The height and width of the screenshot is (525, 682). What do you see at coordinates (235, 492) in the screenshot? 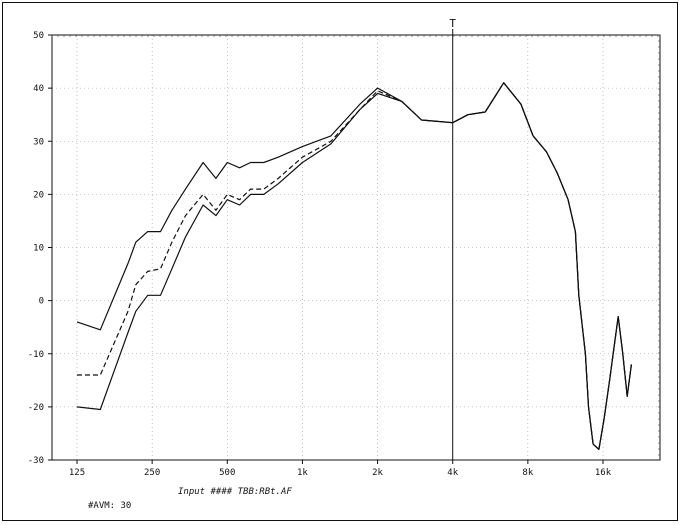
I see `input-caption: Input #### TBB:RBt.AF` at bounding box center [235, 492].